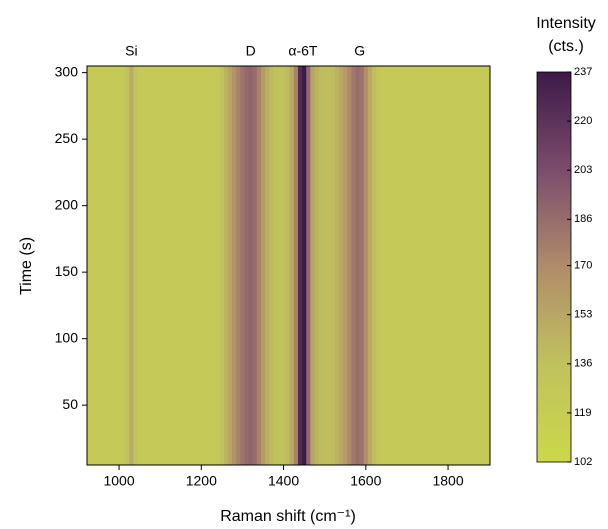 This screenshot has width=608, height=529. What do you see at coordinates (359, 51) in the screenshot?
I see `peak-label: G` at bounding box center [359, 51].